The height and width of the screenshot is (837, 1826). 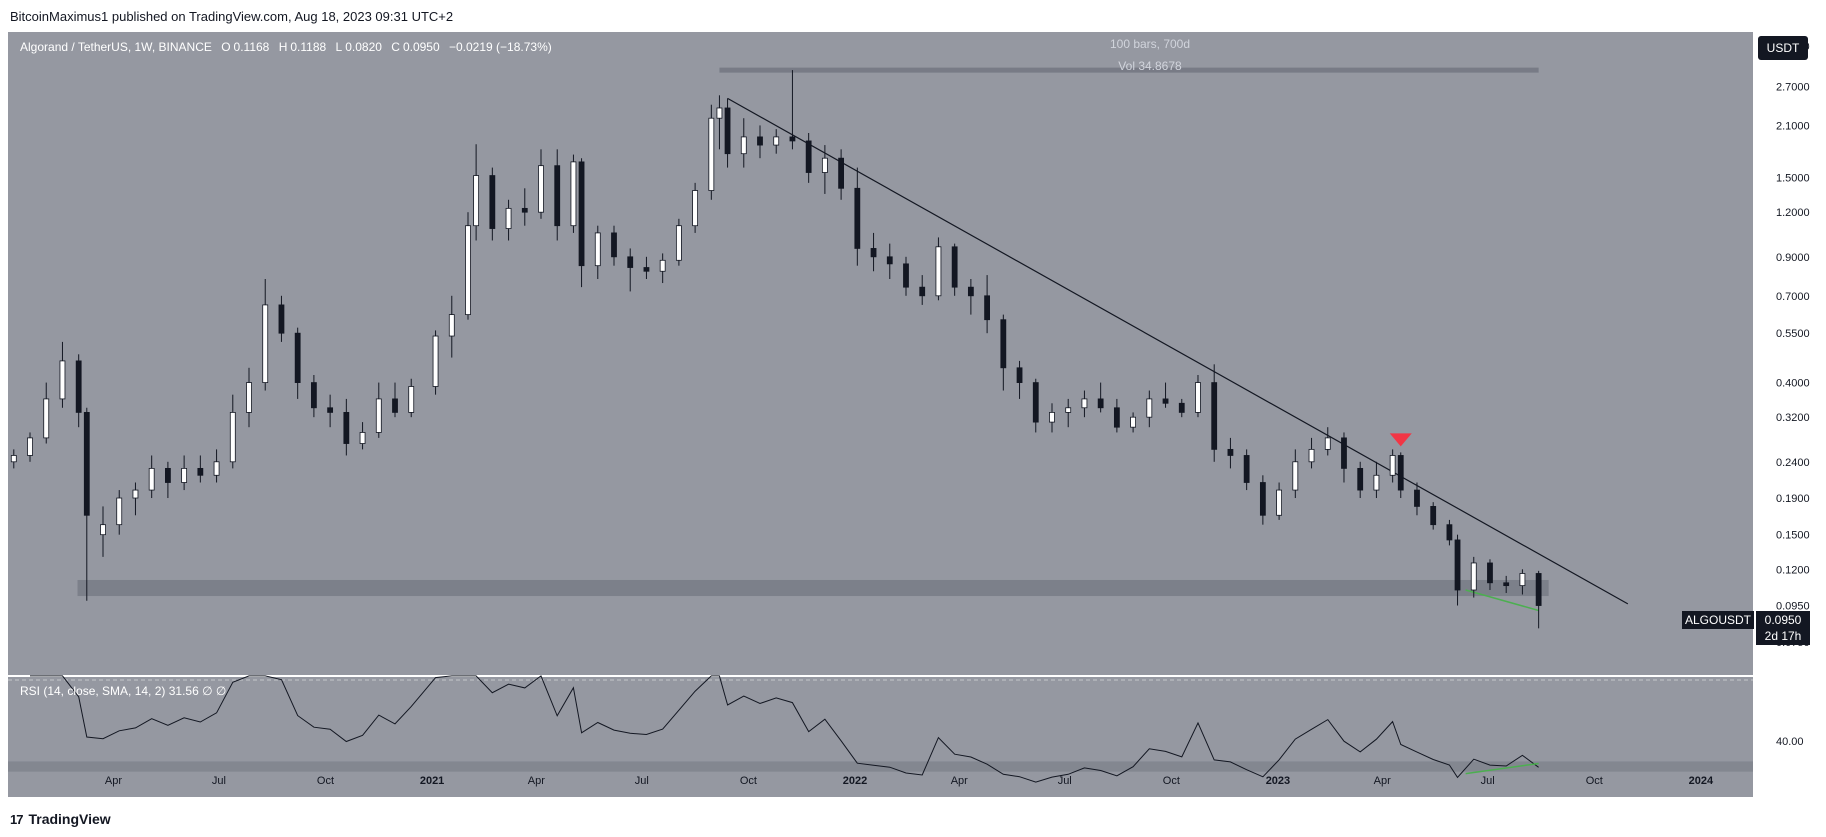 I want to click on time-axis-tick: Jul, so click(x=219, y=781).